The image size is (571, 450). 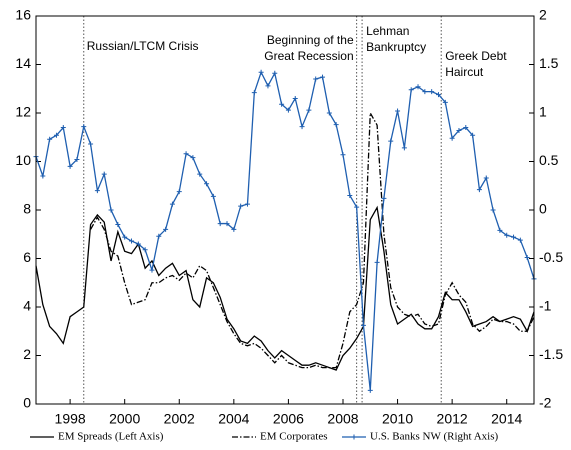 I want to click on event-label: Haircut, so click(x=464, y=72).